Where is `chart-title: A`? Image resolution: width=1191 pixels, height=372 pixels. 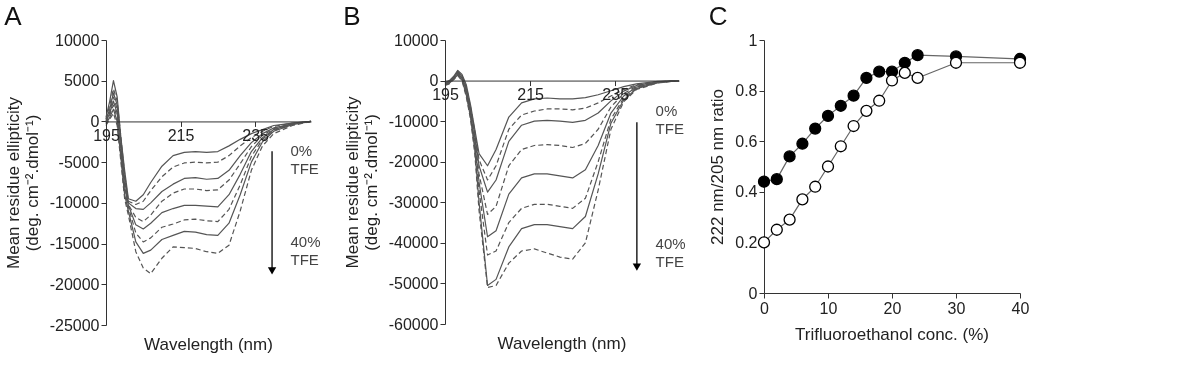
chart-title: A is located at coordinates (13, 16).